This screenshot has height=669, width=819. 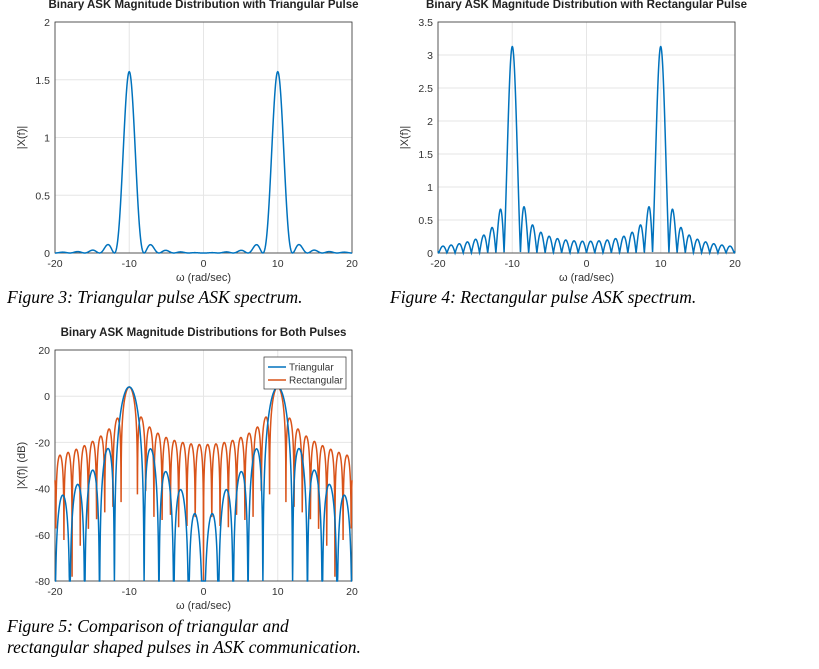 What do you see at coordinates (148, 626) in the screenshot?
I see `caption-figure-5-line-1: Figure 5: Comparison of triangular and` at bounding box center [148, 626].